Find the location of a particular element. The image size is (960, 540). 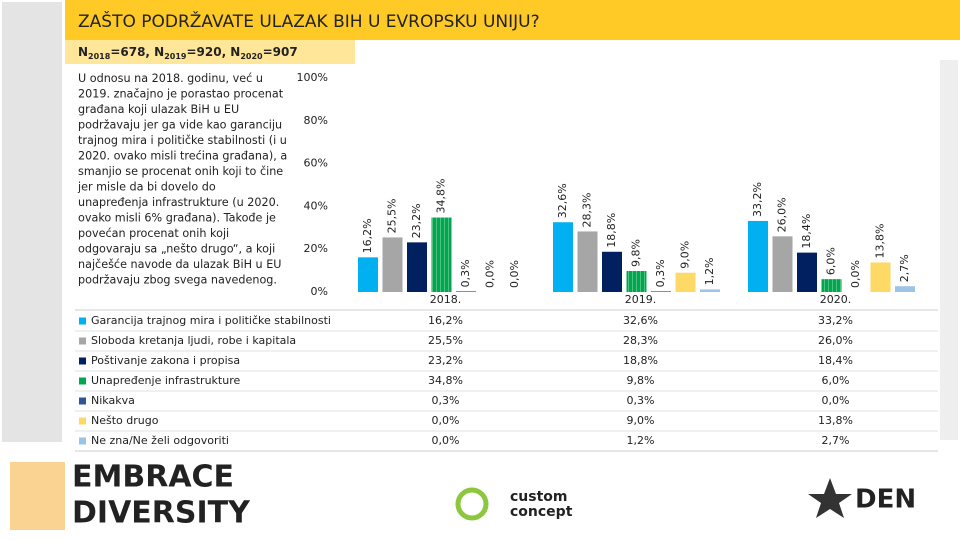

table-cell: 34,8% is located at coordinates (445, 380).